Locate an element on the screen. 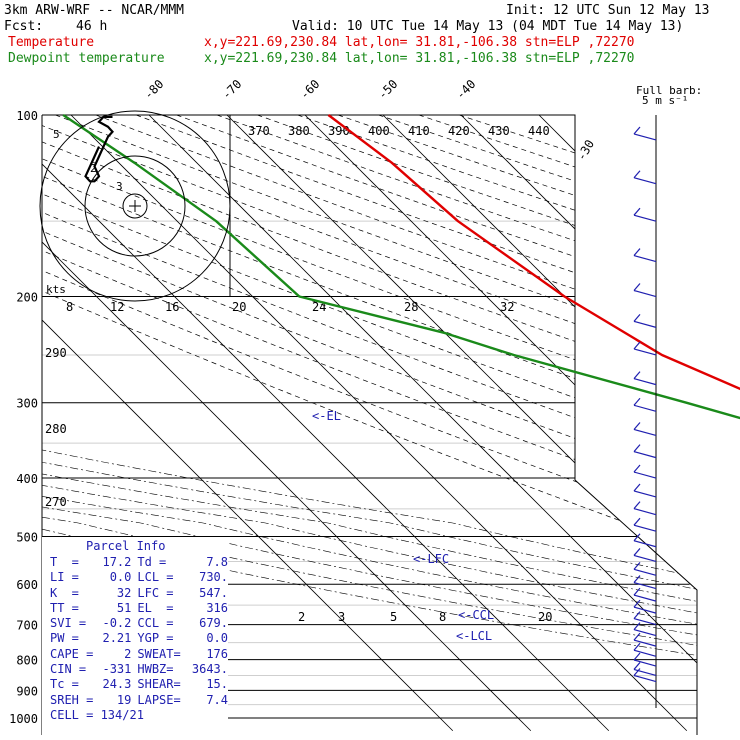  level-annotation: <-LFC is located at coordinates (431, 559).